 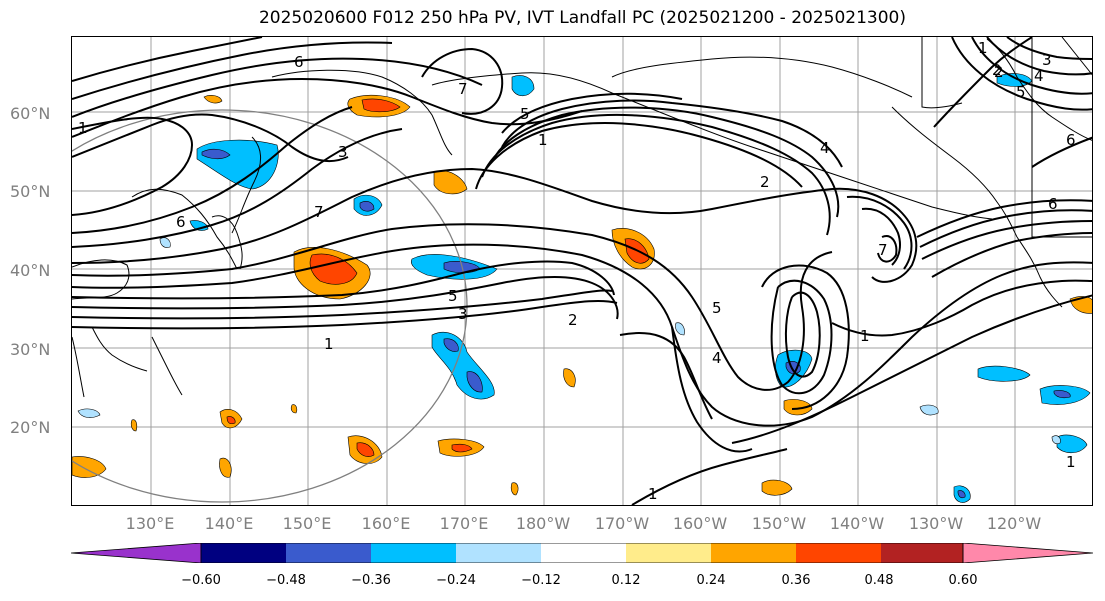 I want to click on colorbar-tick: 0.60, so click(x=963, y=580).